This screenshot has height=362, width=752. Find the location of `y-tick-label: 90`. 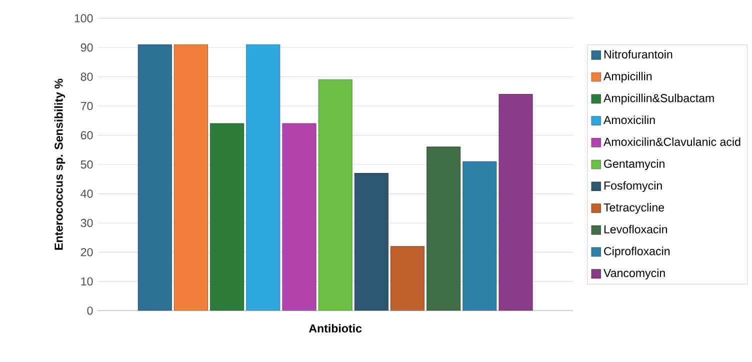

y-tick-label: 90 is located at coordinates (86, 47).